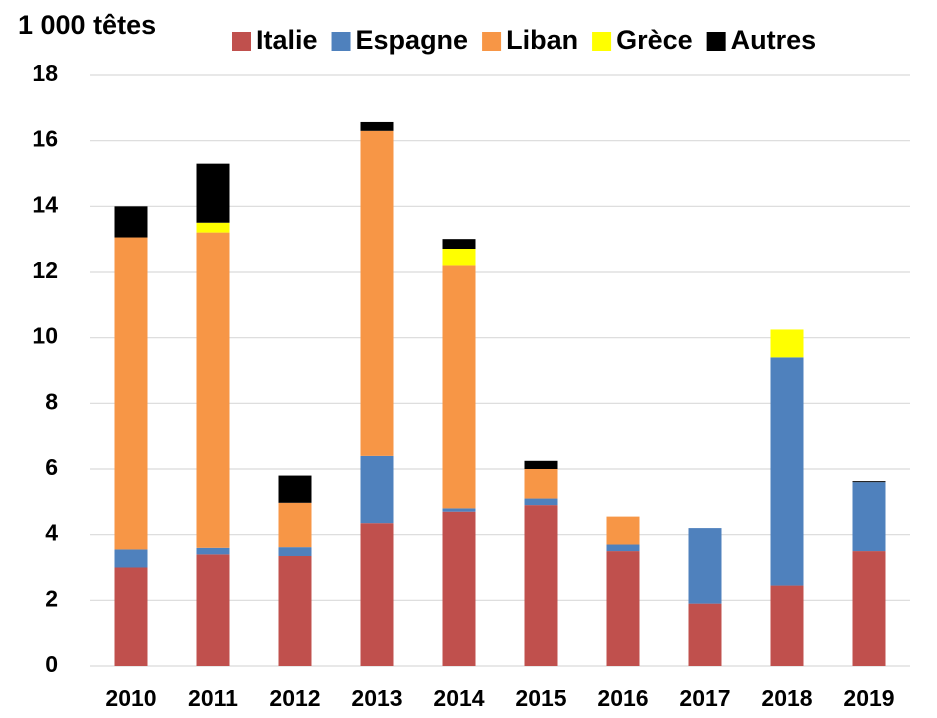  Describe the element at coordinates (130, 698) in the screenshot. I see `x-tick-label: 2010` at that location.